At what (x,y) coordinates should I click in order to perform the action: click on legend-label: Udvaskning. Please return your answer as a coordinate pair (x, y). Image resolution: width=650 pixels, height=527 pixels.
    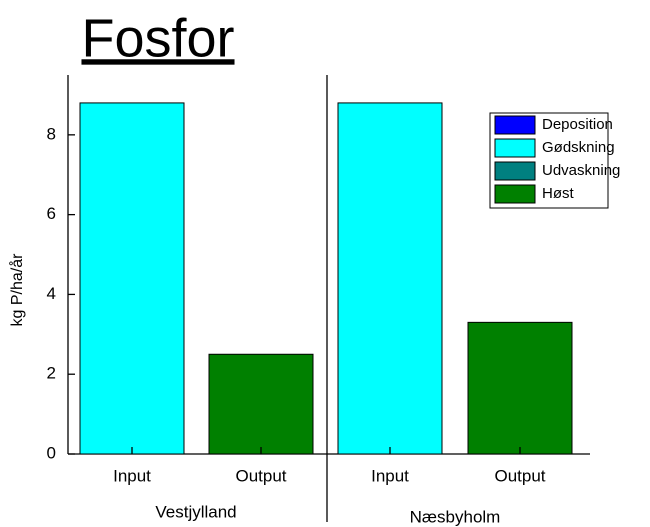
    Looking at the image, I should click on (581, 170).